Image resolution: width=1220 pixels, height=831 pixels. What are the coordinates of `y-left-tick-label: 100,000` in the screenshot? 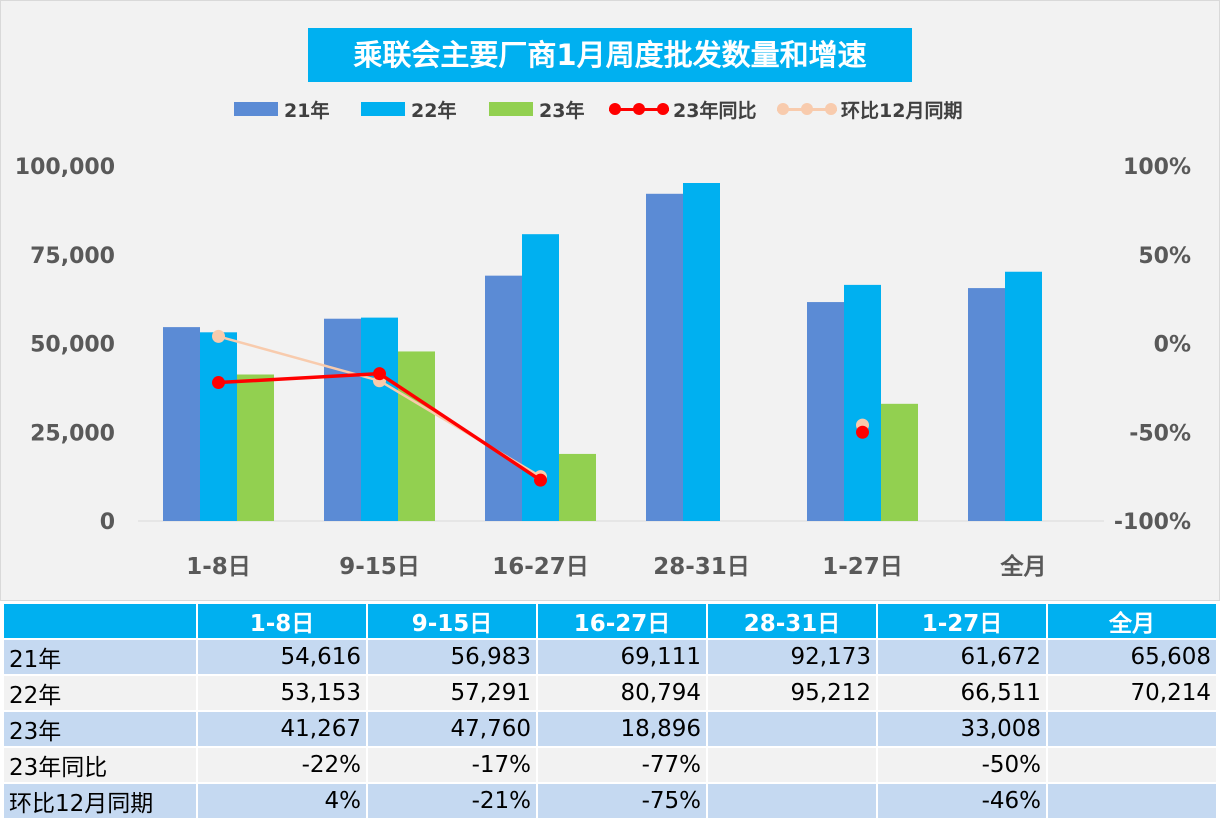 It's located at (65, 167).